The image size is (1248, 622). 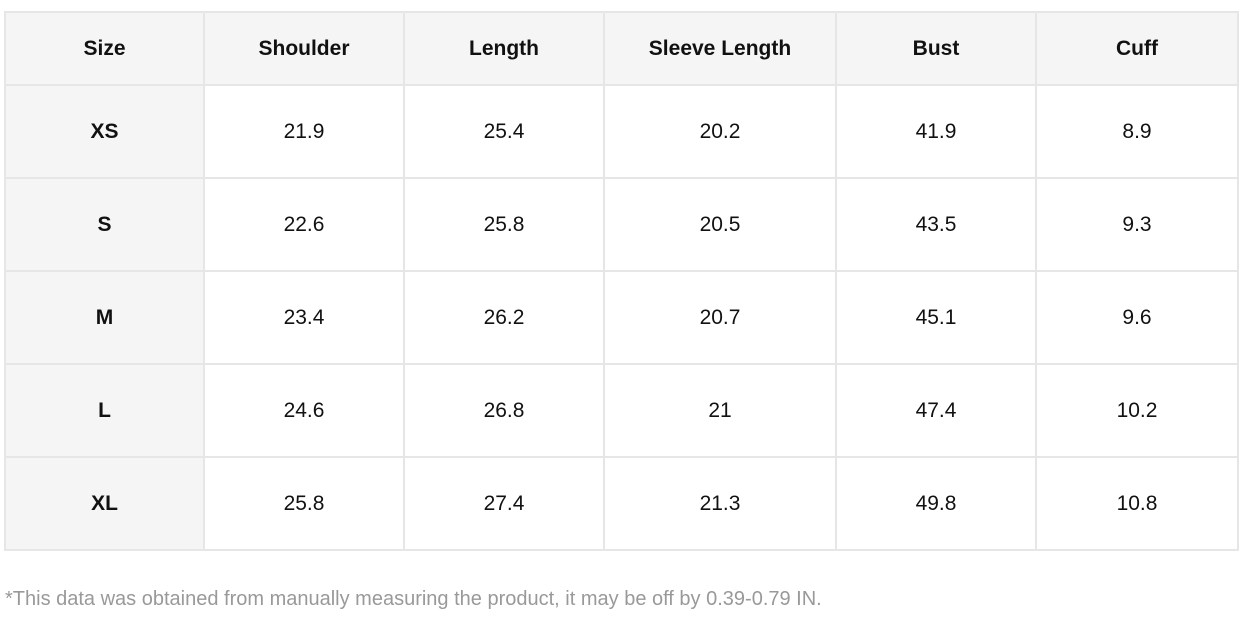 What do you see at coordinates (304, 317) in the screenshot?
I see `measurement-cell: 23.4` at bounding box center [304, 317].